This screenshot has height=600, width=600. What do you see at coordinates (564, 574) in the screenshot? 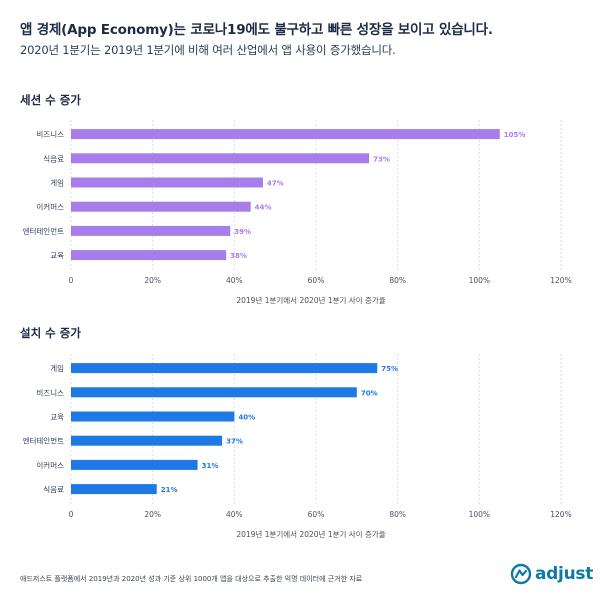
I see `adjust-logo-text: adjust` at bounding box center [564, 574].